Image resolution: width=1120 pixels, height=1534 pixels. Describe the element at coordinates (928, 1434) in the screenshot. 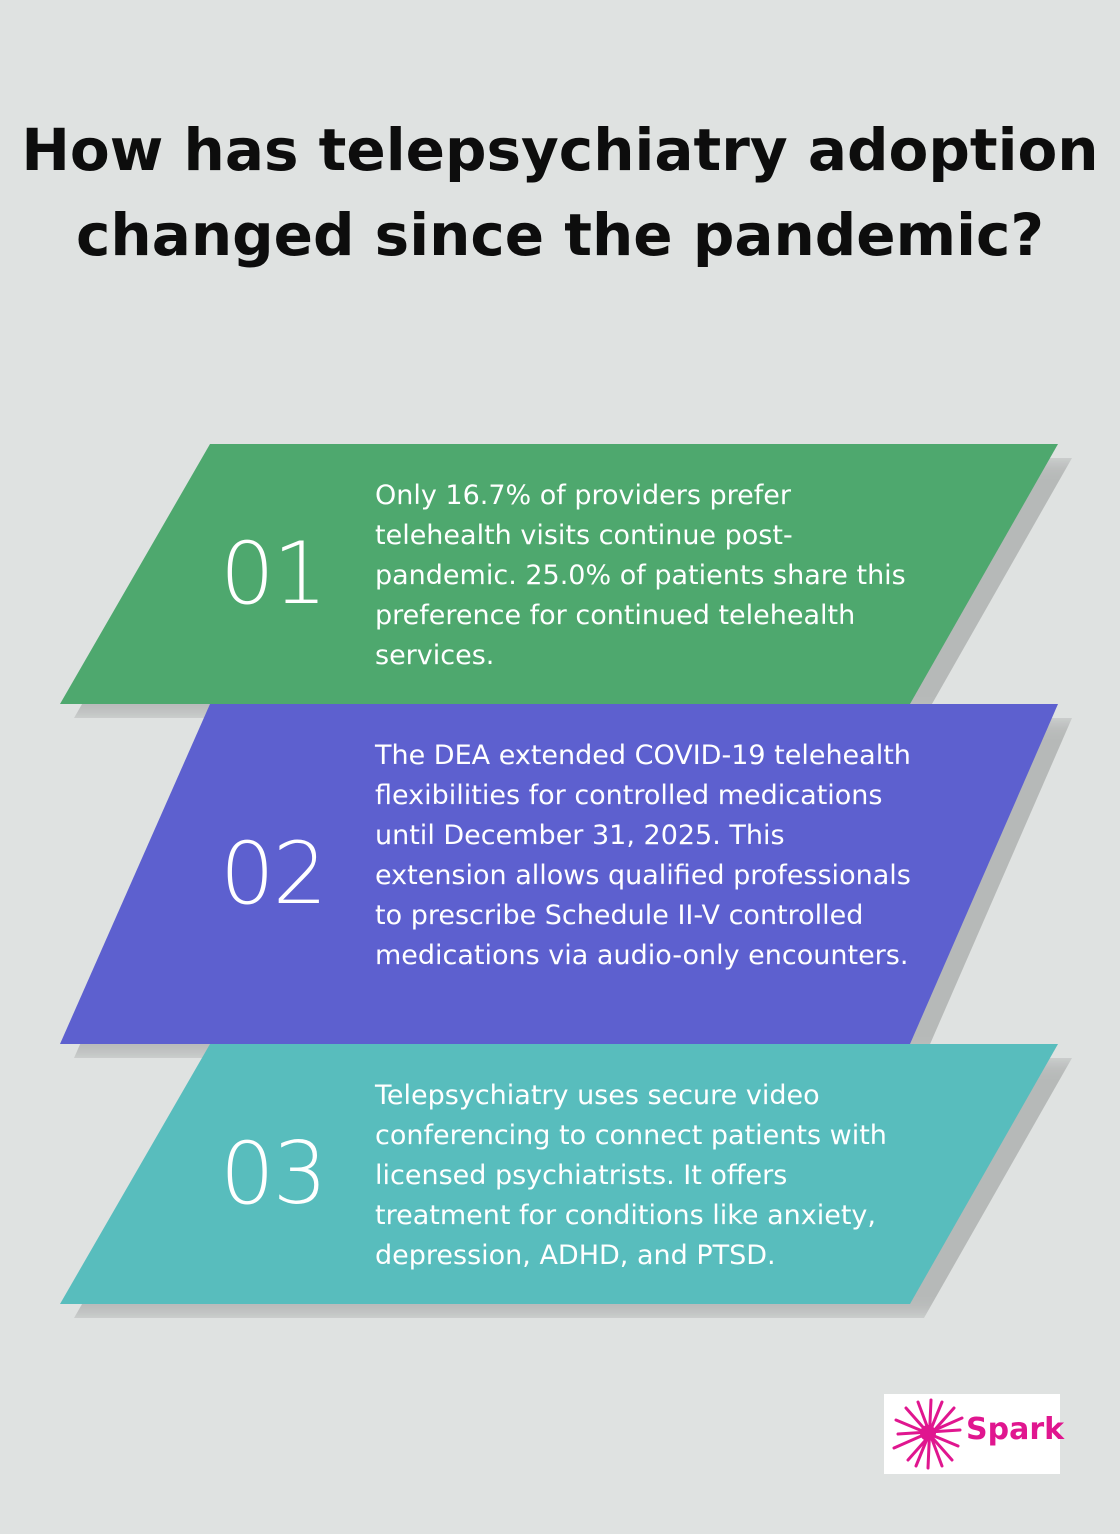

I see `starburst-icon` at that location.